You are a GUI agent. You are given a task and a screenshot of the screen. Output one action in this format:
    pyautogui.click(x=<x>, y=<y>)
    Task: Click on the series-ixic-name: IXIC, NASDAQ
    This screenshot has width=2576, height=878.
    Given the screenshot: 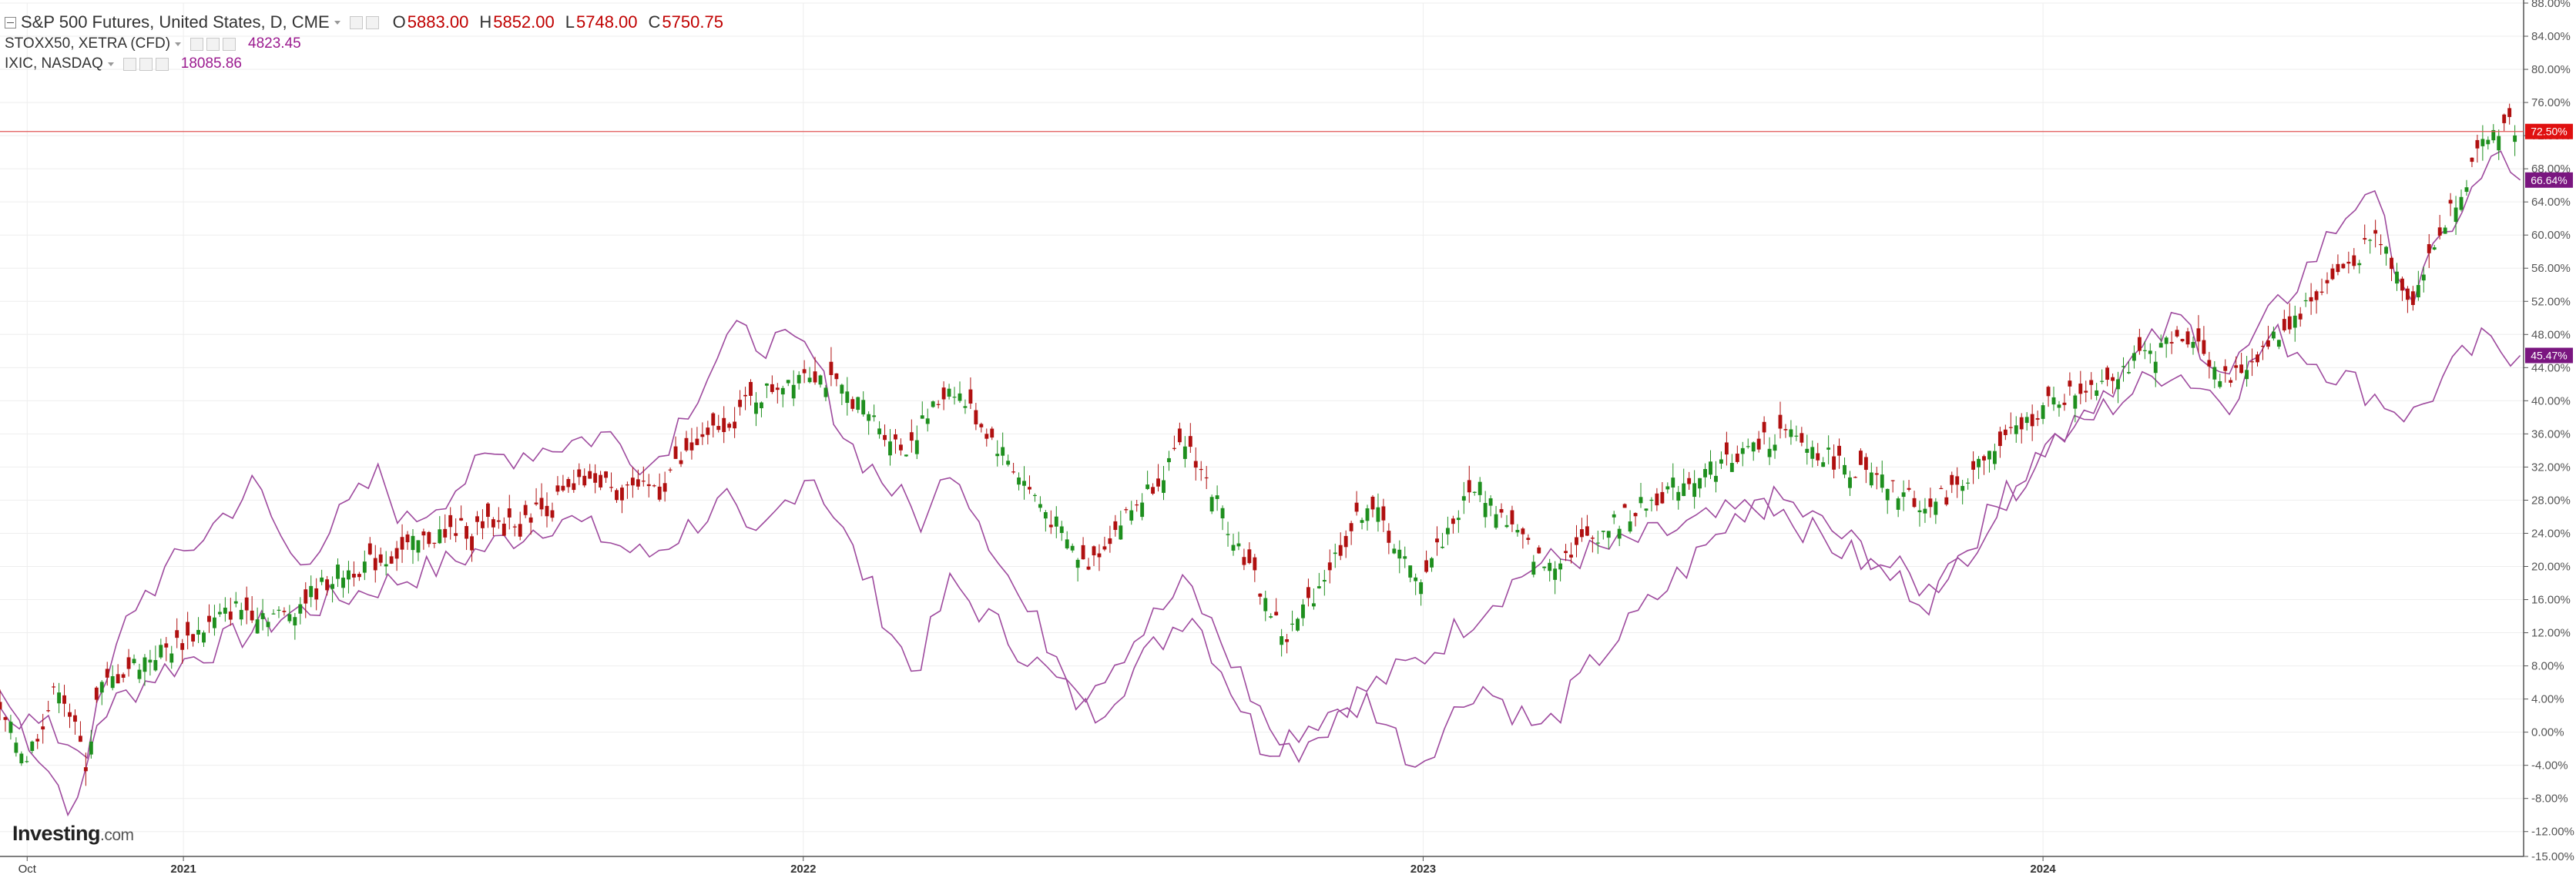 What is the action you would take?
    pyautogui.click(x=54, y=63)
    